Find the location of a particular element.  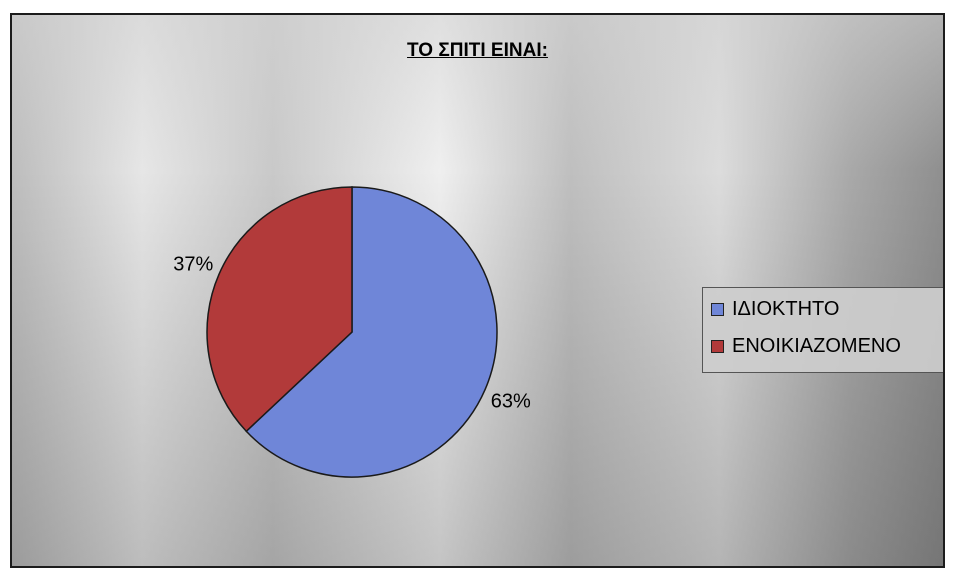

data-label-owned: 63% is located at coordinates (511, 402).